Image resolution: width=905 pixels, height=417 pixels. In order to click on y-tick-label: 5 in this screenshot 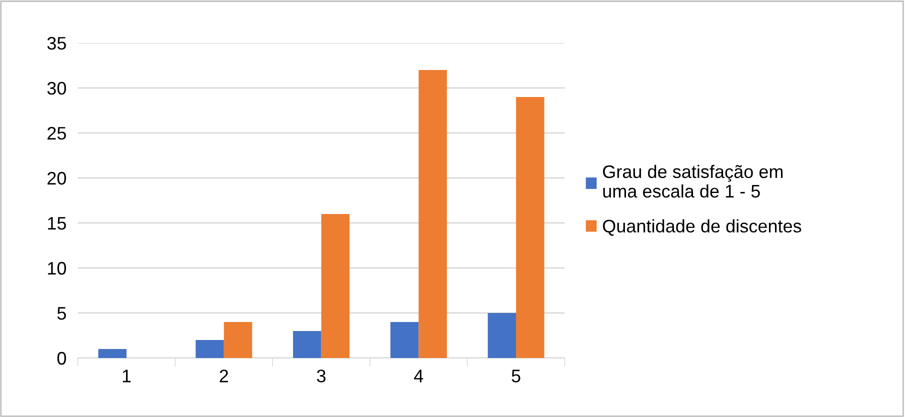, I will do `click(61, 313)`.